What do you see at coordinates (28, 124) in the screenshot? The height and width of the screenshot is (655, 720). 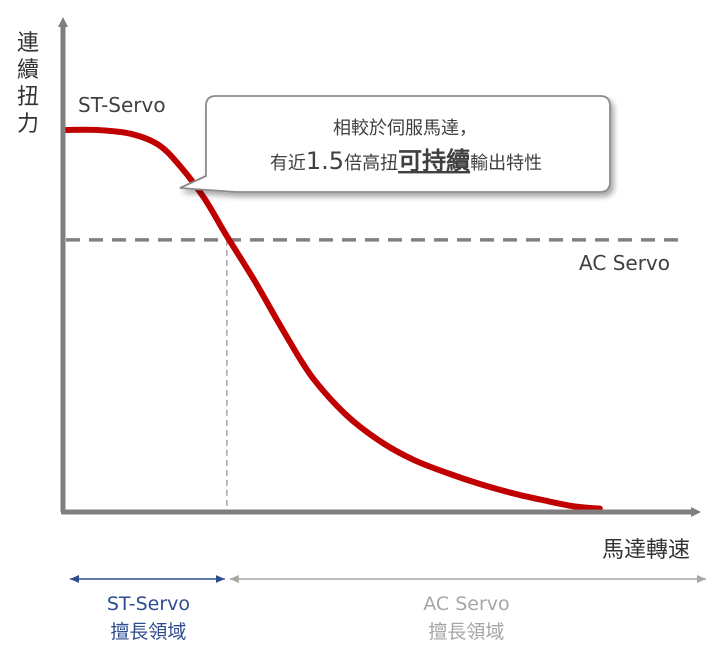 I see `y-axis-label-char: 力` at bounding box center [28, 124].